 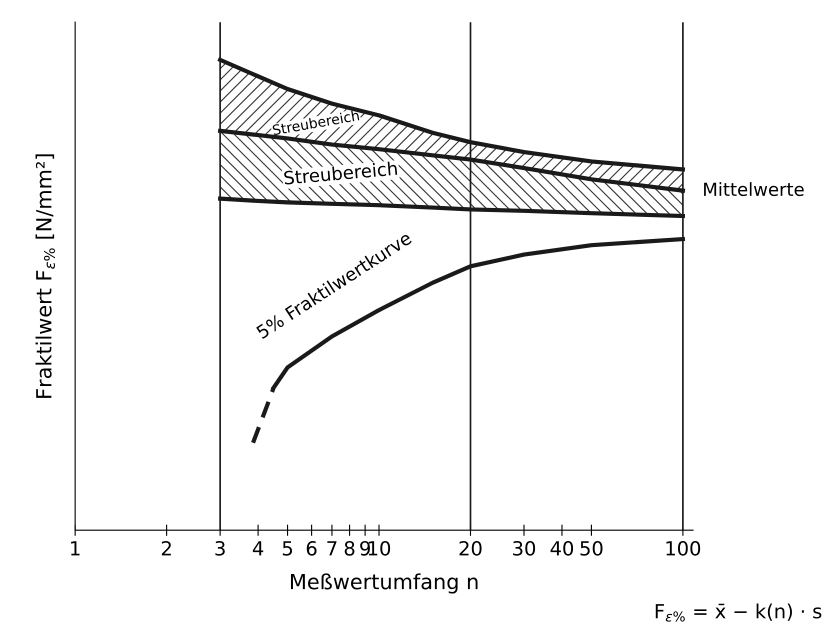 What do you see at coordinates (524, 548) in the screenshot?
I see `x-tick-label: 30` at bounding box center [524, 548].